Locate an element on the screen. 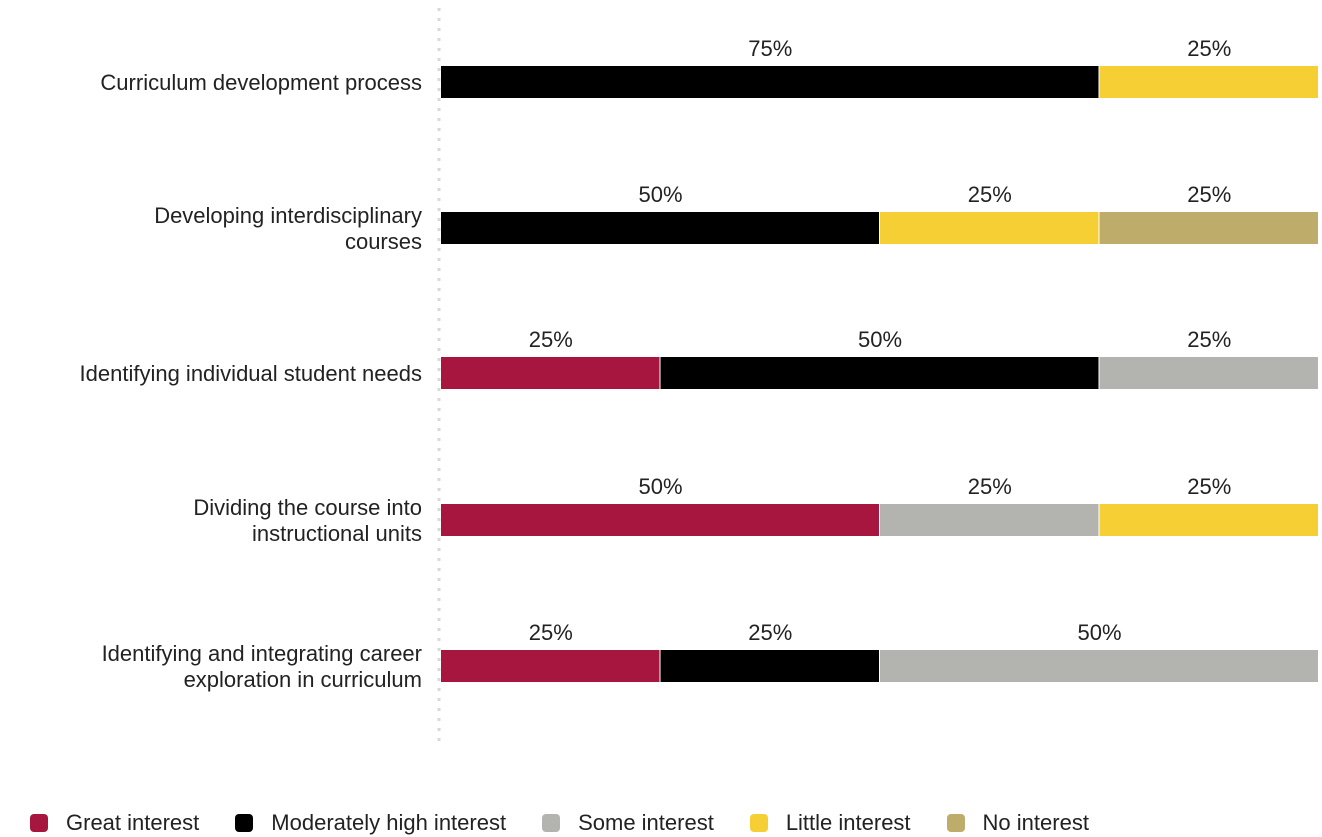 This screenshot has height=837, width=1322. legend-item: Great interest is located at coordinates (114, 823).